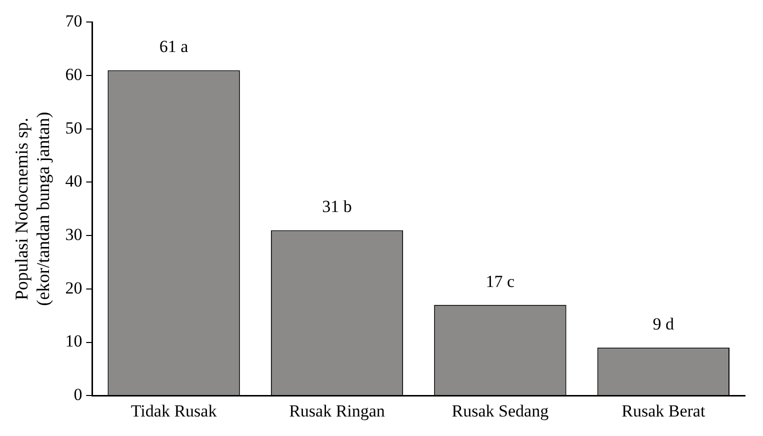  What do you see at coordinates (73, 128) in the screenshot?
I see `y-tick-label: 50` at bounding box center [73, 128].